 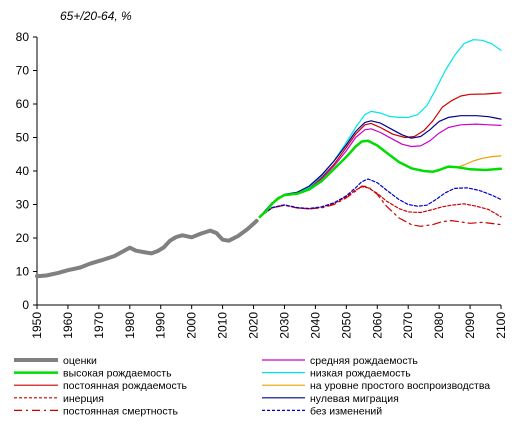 I want to click on x-tick-label: 2060, so click(x=377, y=325).